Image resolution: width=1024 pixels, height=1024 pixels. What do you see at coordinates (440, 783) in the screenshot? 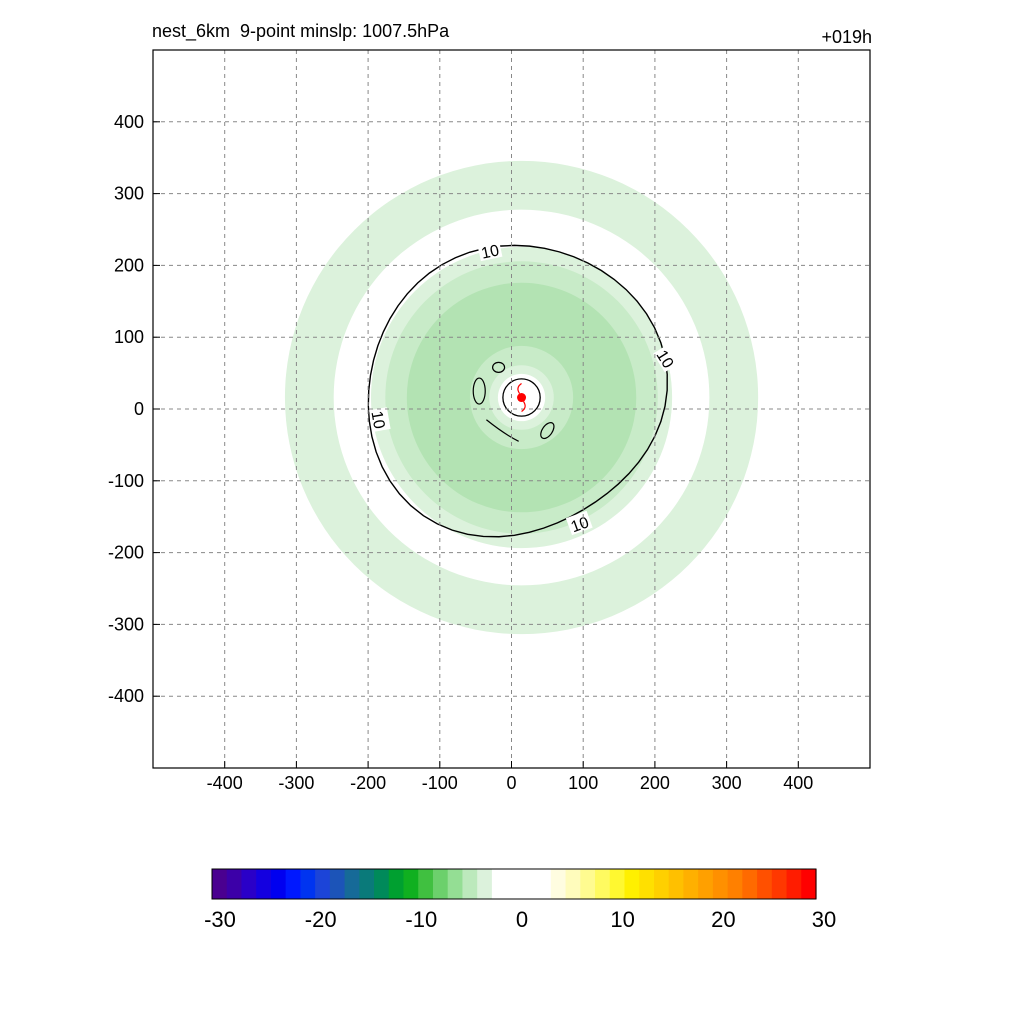
I see `x-tick-label: -100` at bounding box center [440, 783].